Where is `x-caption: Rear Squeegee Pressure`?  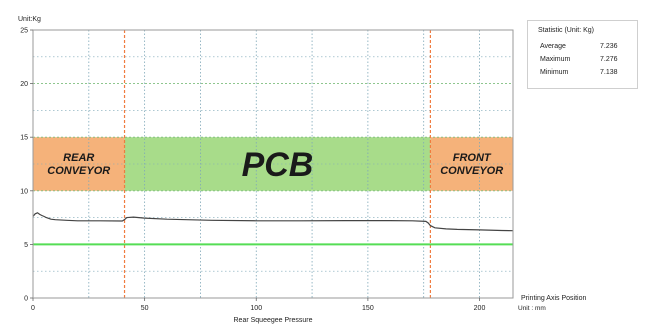
x-caption: Rear Squeegee Pressure is located at coordinates (273, 320).